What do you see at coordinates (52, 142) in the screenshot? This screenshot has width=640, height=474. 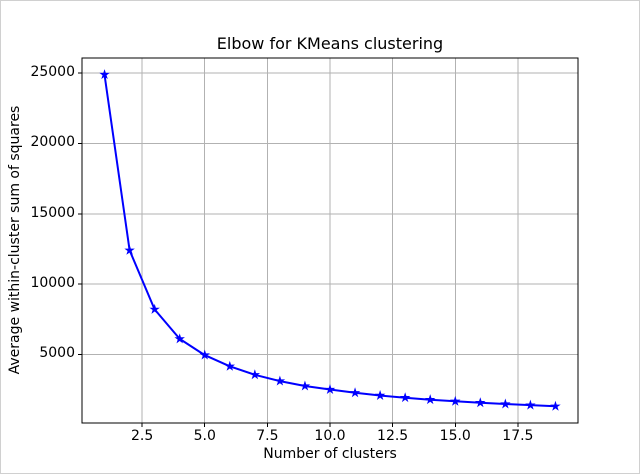 I see `y-tick-label: 20000` at bounding box center [52, 142].